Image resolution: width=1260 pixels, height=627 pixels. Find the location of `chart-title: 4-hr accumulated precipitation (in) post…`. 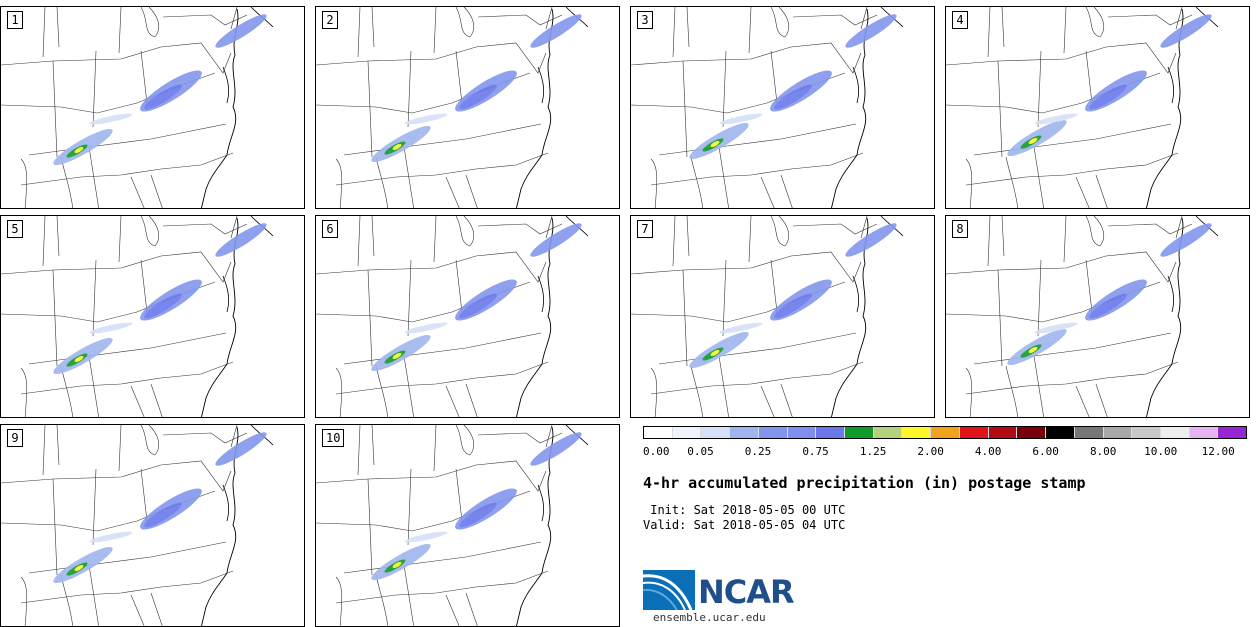

chart-title: 4-hr accumulated precipitation (in) post… is located at coordinates (864, 483).